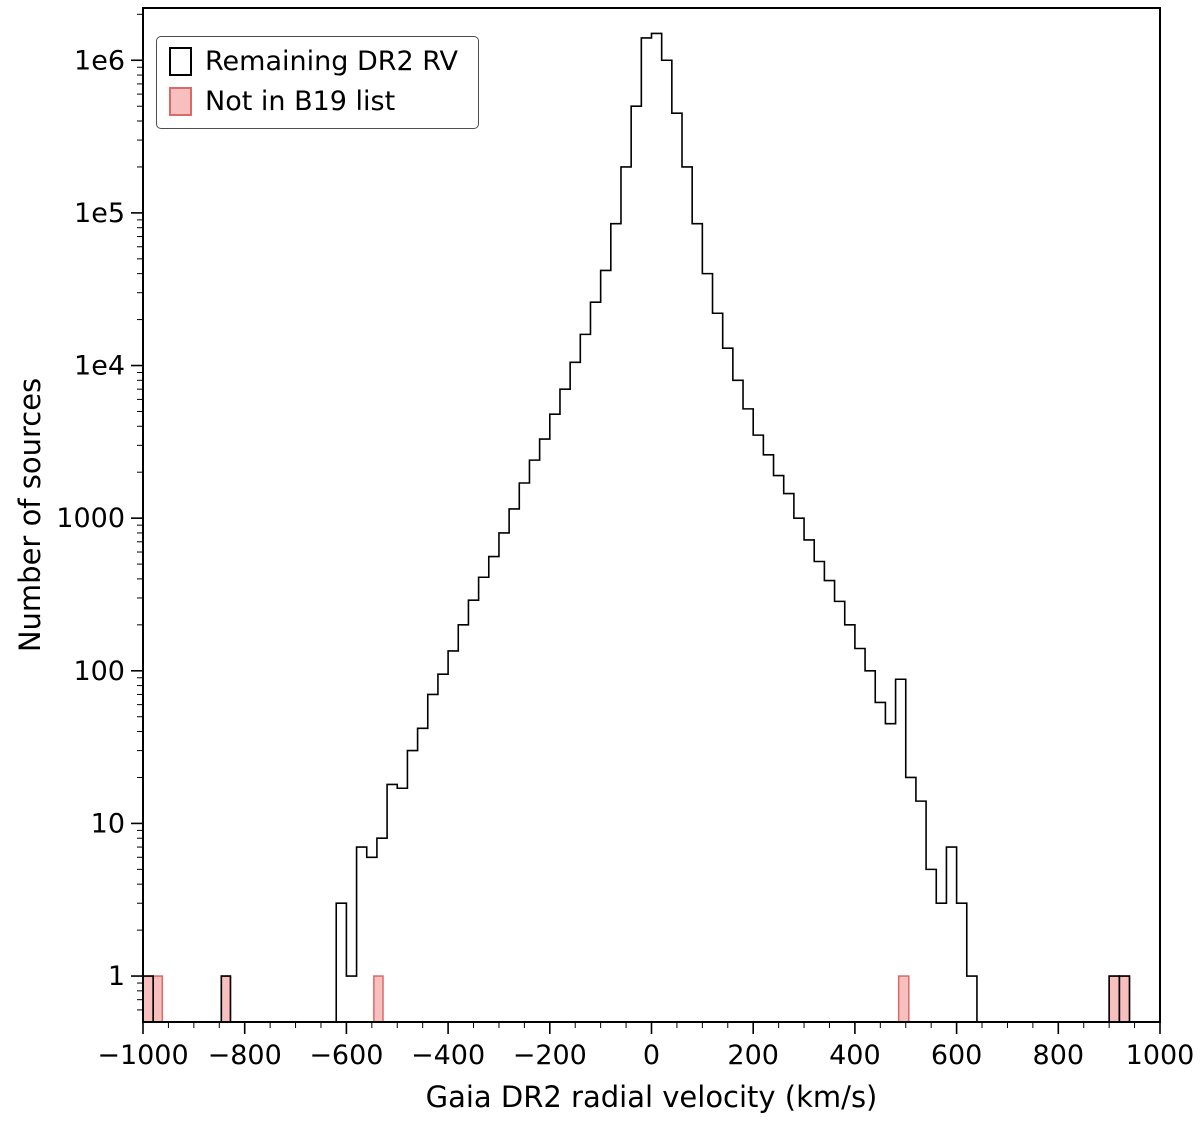 Image resolution: width=1200 pixels, height=1124 pixels. What do you see at coordinates (636, 999) in the screenshot?
I see `not-in-b19-bars` at bounding box center [636, 999].